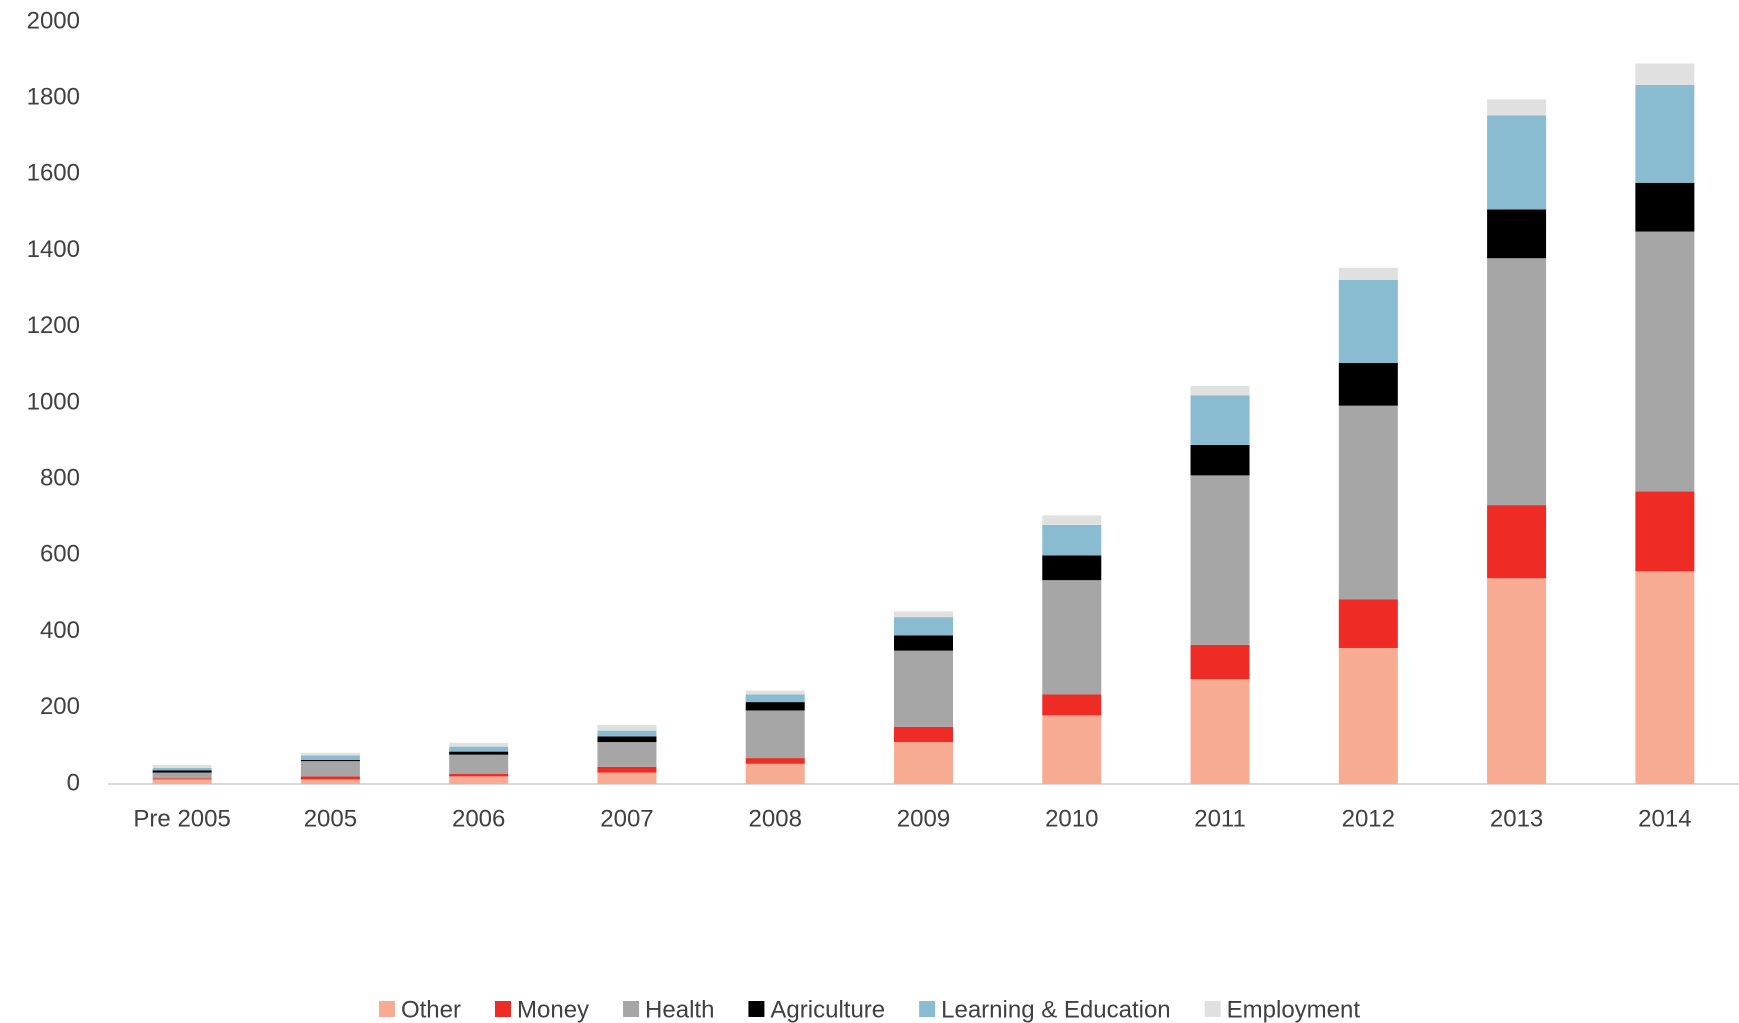  What do you see at coordinates (60, 706) in the screenshot?
I see `y-tick-label: 200` at bounding box center [60, 706].